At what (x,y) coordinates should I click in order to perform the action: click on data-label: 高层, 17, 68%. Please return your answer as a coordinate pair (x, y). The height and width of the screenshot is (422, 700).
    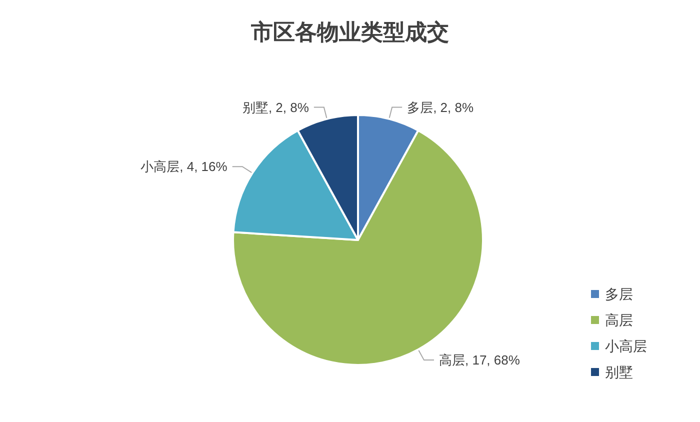
    Looking at the image, I should click on (479, 360).